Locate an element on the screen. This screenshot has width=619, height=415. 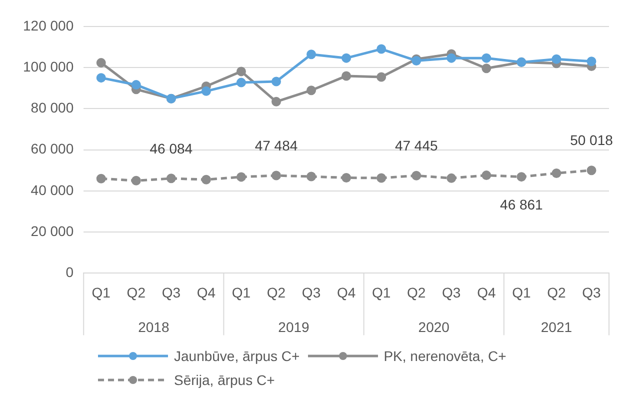
y-tick-label: 40 000 is located at coordinates (52, 190).